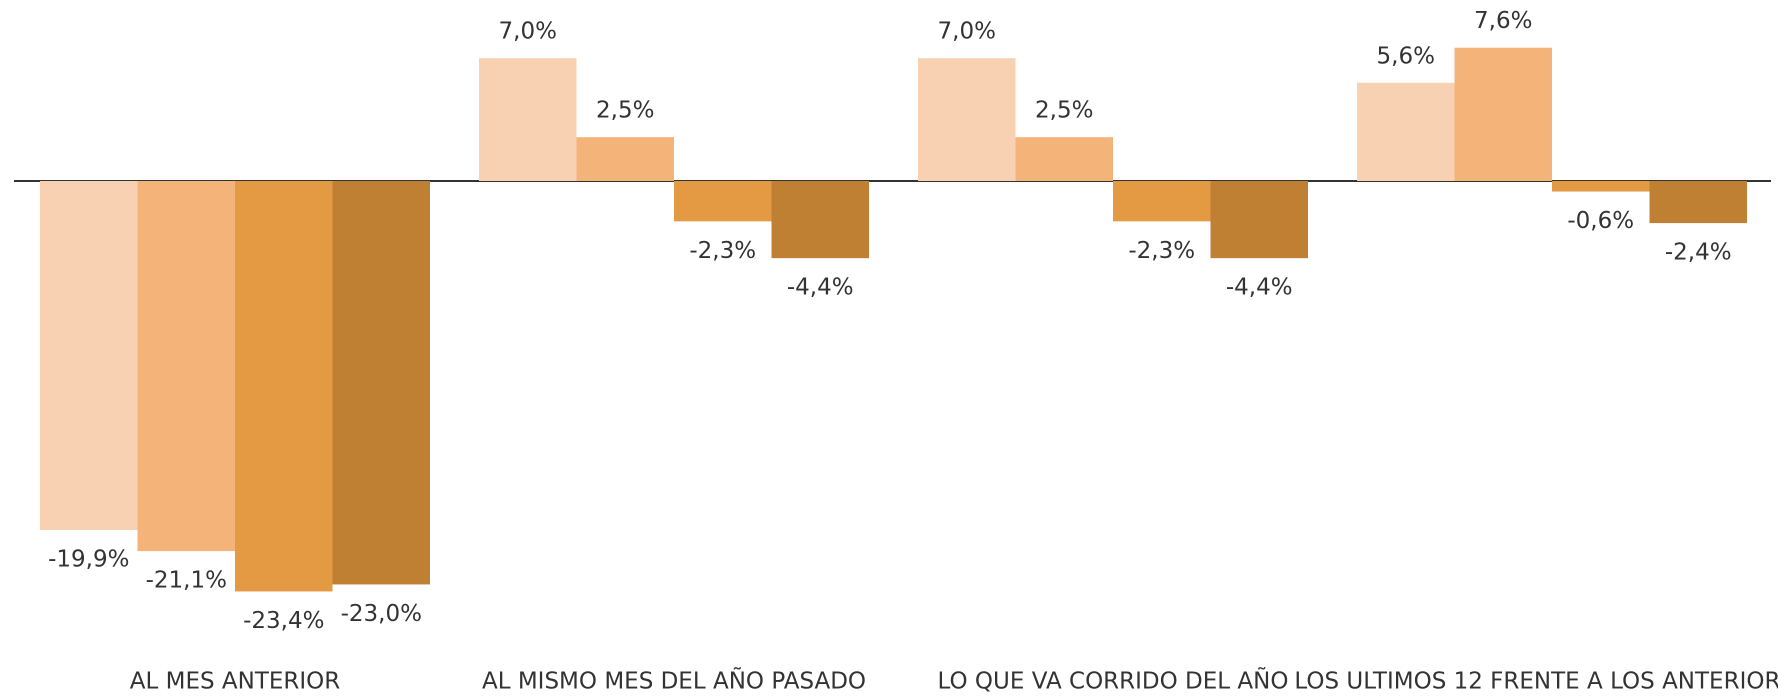 The height and width of the screenshot is (697, 1778). What do you see at coordinates (1536, 682) in the screenshot?
I see `x-tick-label: LOS ULTIMOS 12 FRENTE A LOS ANTERIORES` at bounding box center [1536, 682].